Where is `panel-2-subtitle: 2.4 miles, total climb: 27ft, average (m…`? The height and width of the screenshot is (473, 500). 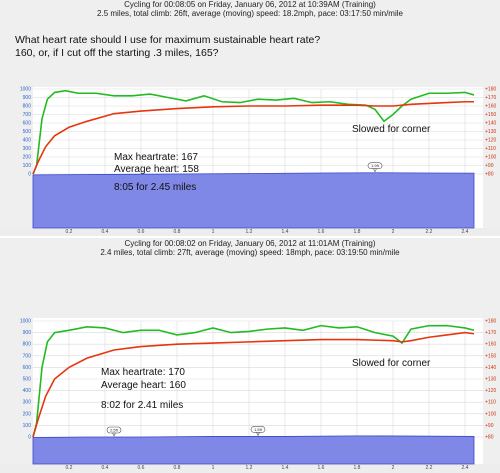 panel-2-subtitle: 2.4 miles, total climb: 27ft, average (m… is located at coordinates (250, 252).